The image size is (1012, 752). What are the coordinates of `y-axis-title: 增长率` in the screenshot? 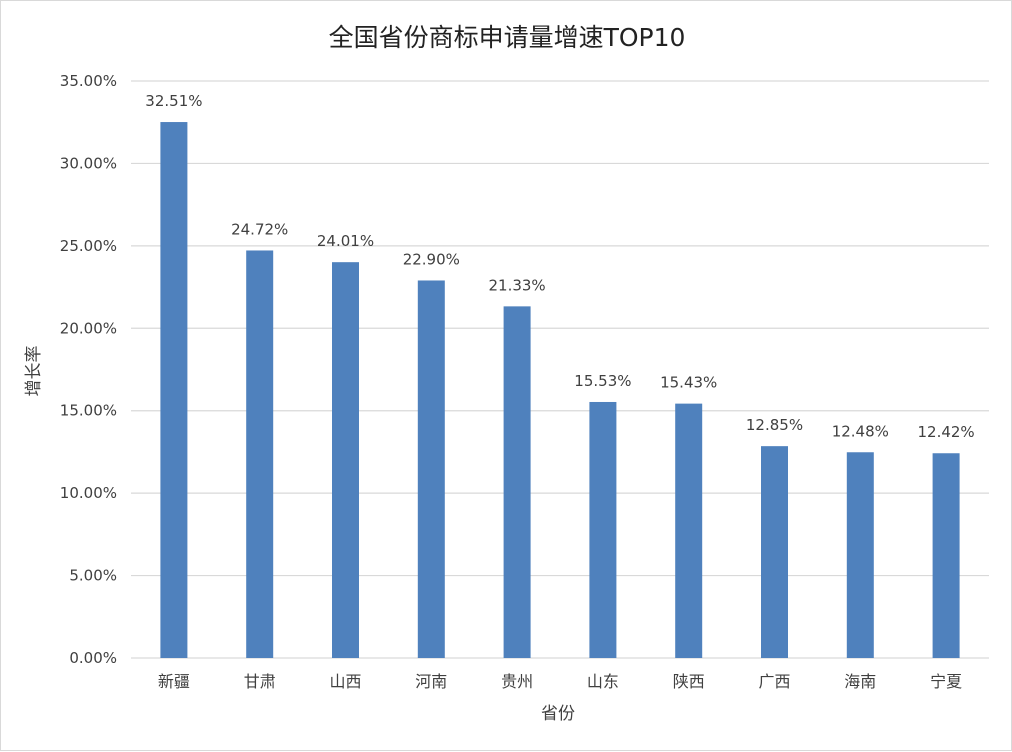 It's located at (34, 371).